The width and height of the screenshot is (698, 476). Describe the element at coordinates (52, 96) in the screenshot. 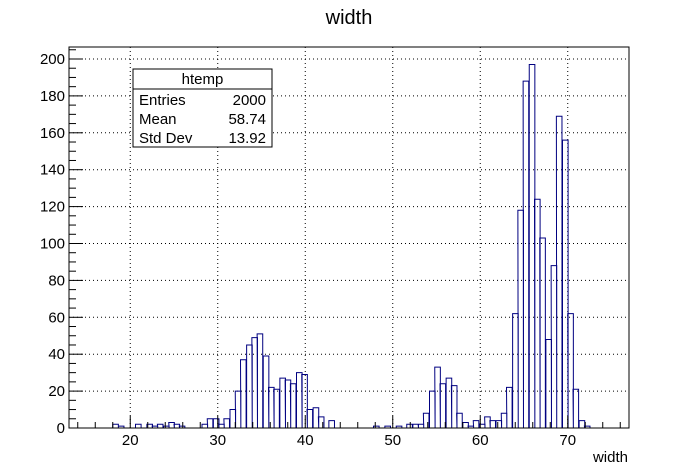

I see `y-tick-label: 180` at that location.